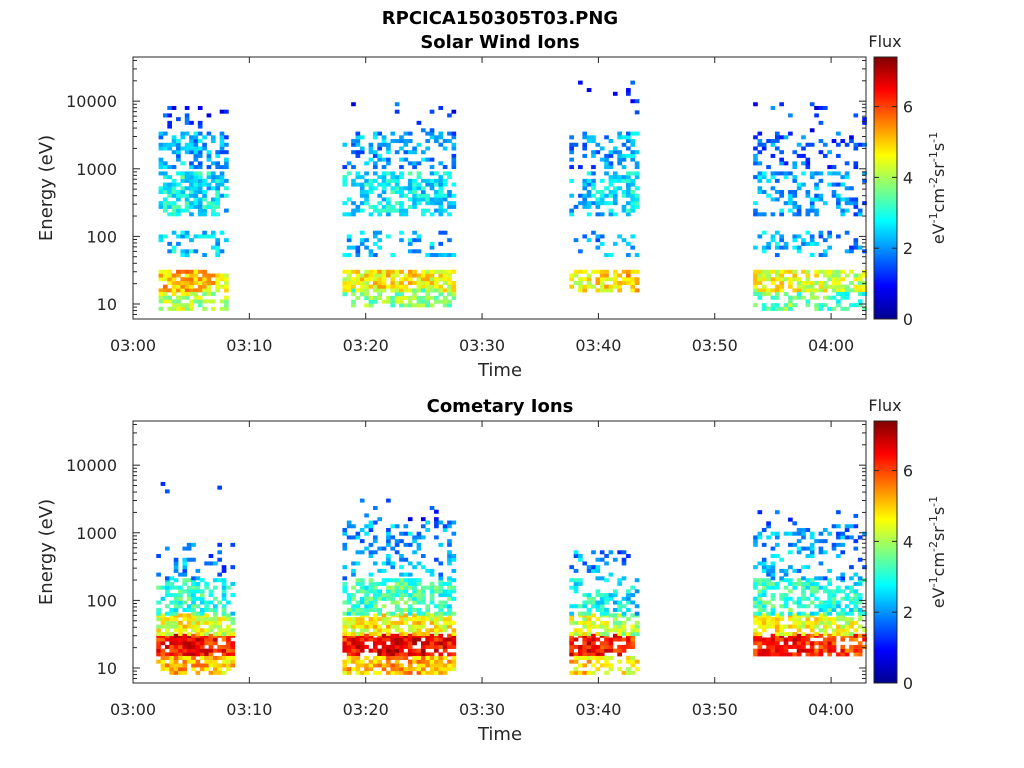 This screenshot has width=1024, height=768. Describe the element at coordinates (938, 564) in the screenshot. I see `unit-base: cm` at that location.